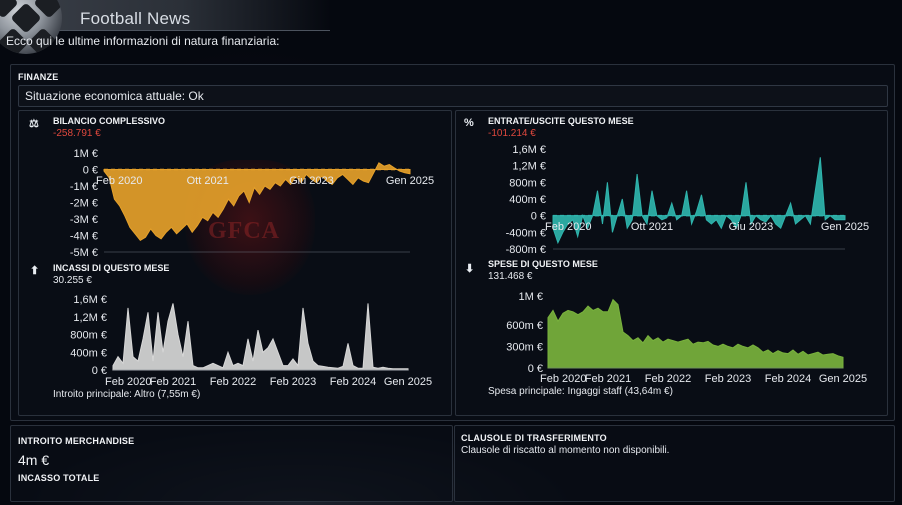 The width and height of the screenshot is (902, 505). Describe the element at coordinates (76, 441) in the screenshot. I see `merchandise-label: INTROITO MERCHANDISE` at that location.